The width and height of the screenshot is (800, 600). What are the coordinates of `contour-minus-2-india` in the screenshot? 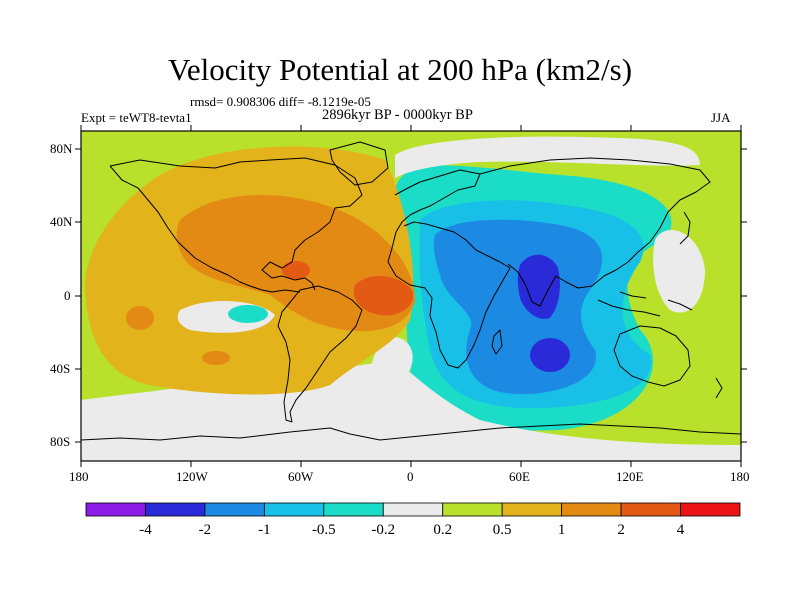 It's located at (538, 286).